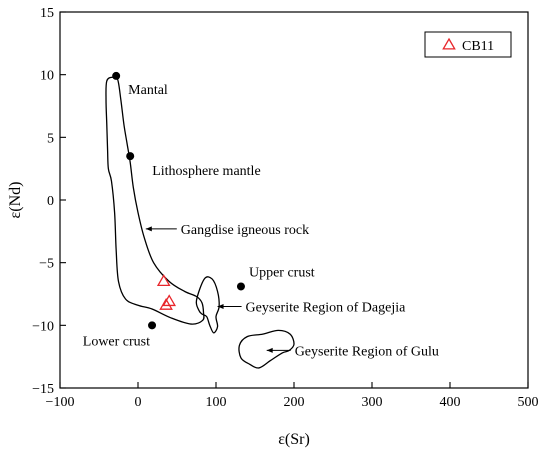  I want to click on reference-point-label: Lower crust, so click(116, 341).